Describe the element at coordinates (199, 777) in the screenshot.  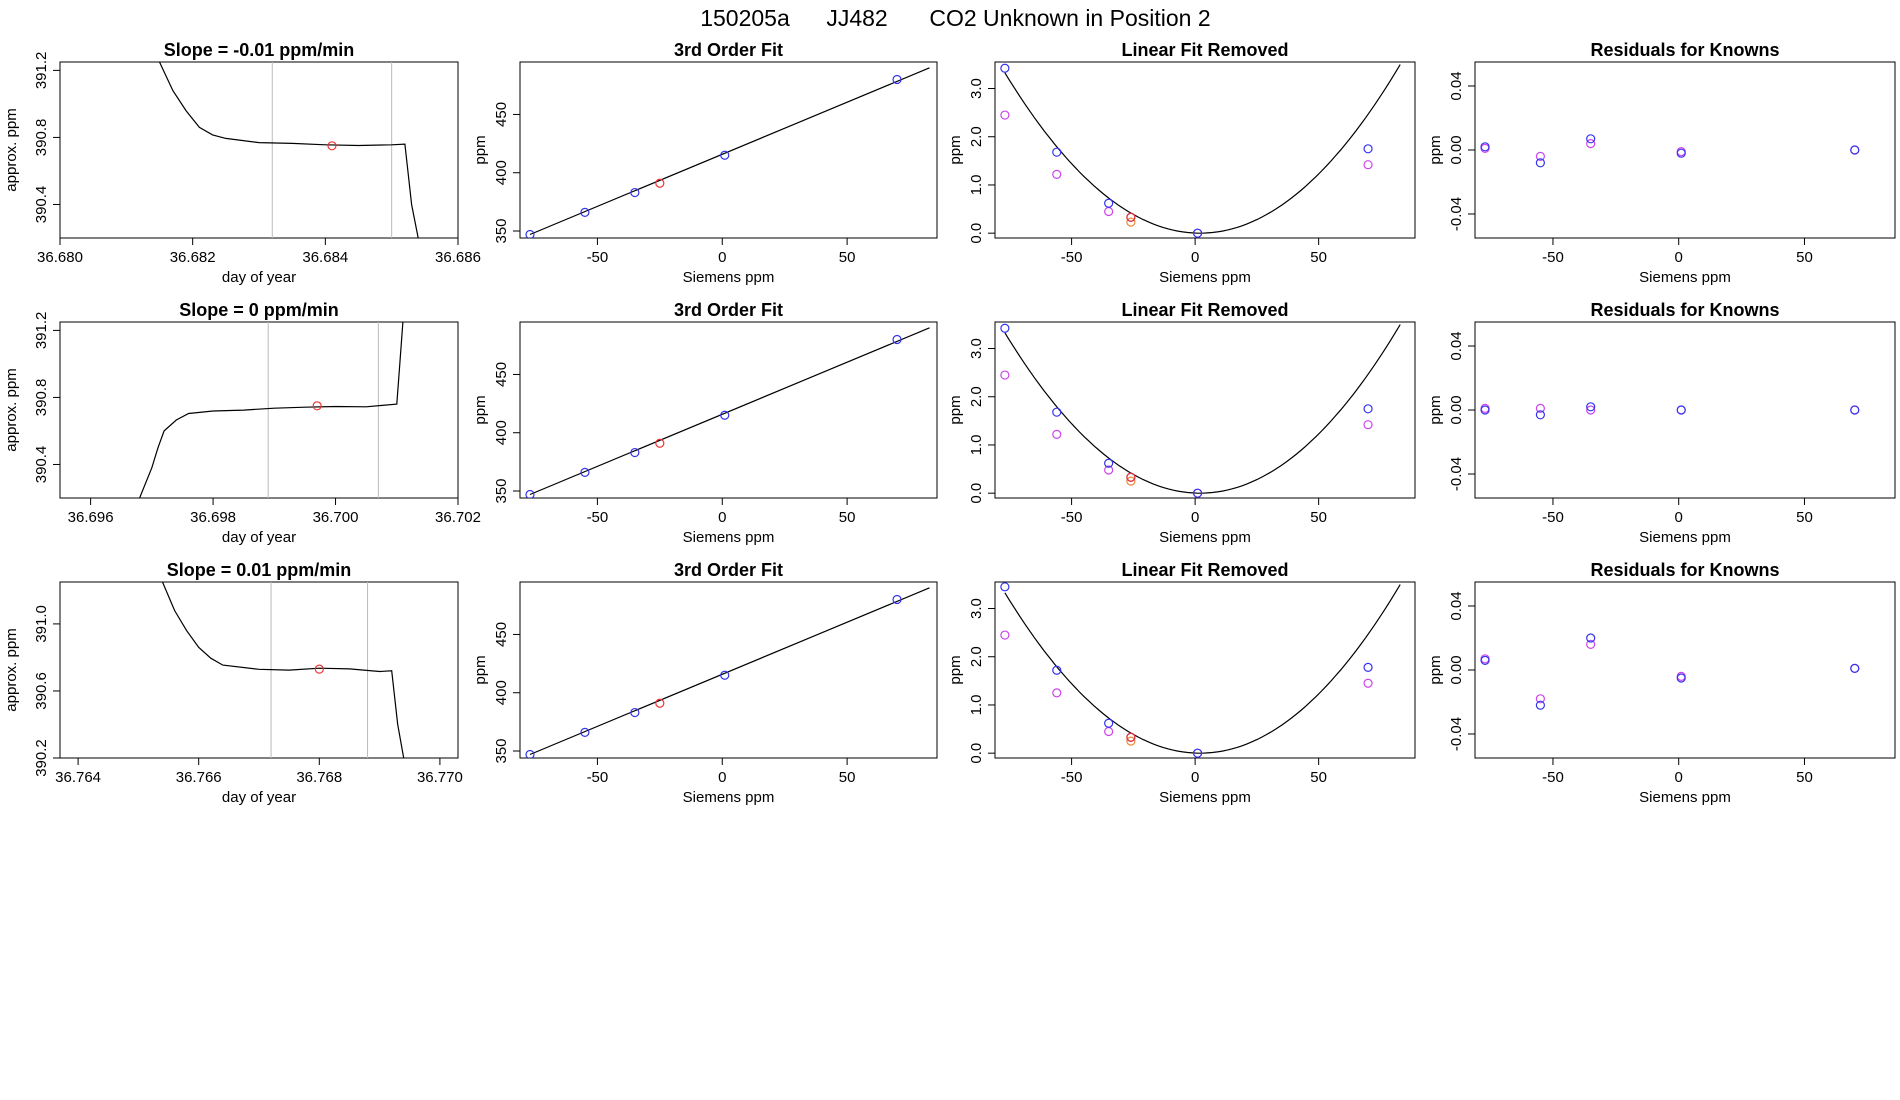
I see `x-tick-label: 36.766` at that location.